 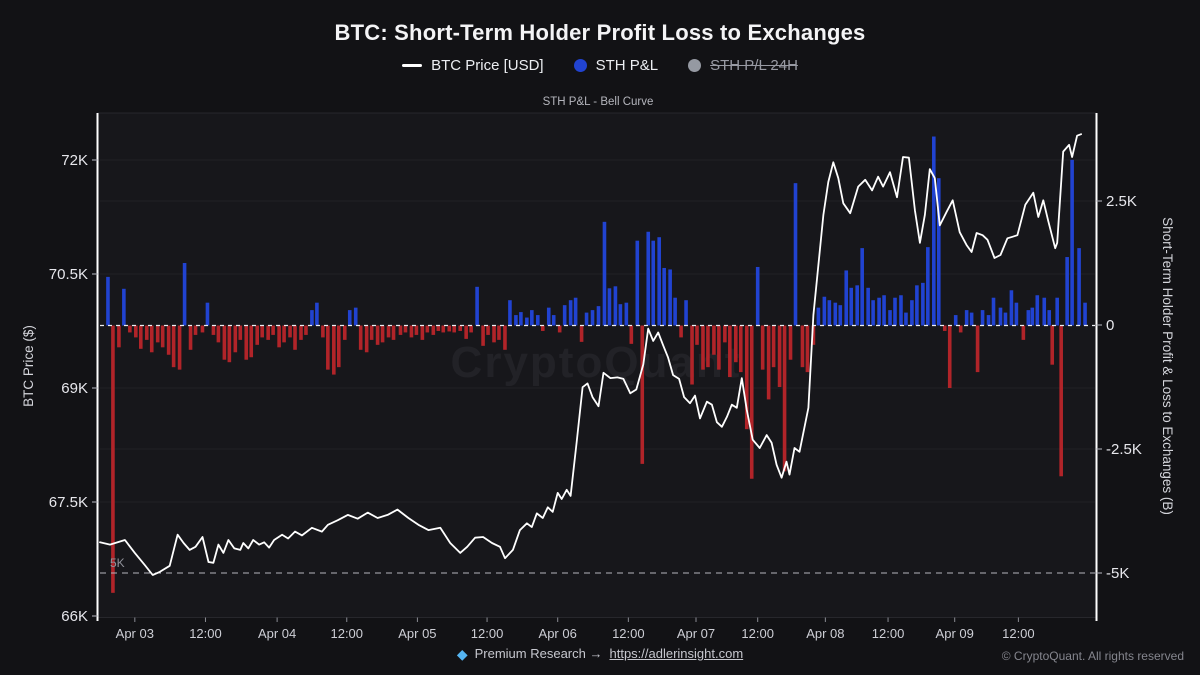 I want to click on copyright: © CryptoQuant. All rights reserved, so click(x=1092, y=656).